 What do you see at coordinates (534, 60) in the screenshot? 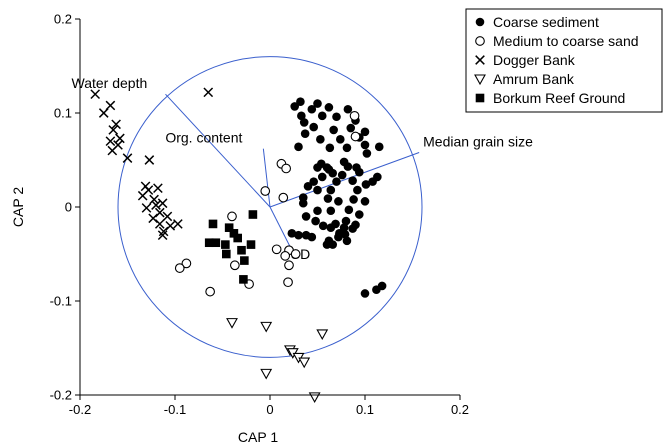
I see `legend-label-dogger-bank: Dogger Bank` at bounding box center [534, 60].